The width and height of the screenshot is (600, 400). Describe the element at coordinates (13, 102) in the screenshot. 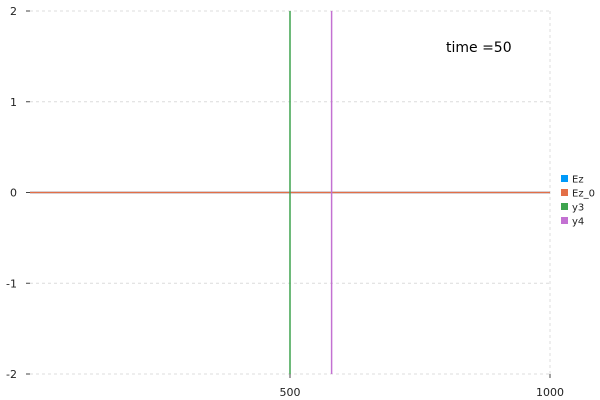

I see `y-tick-label: 1` at that location.